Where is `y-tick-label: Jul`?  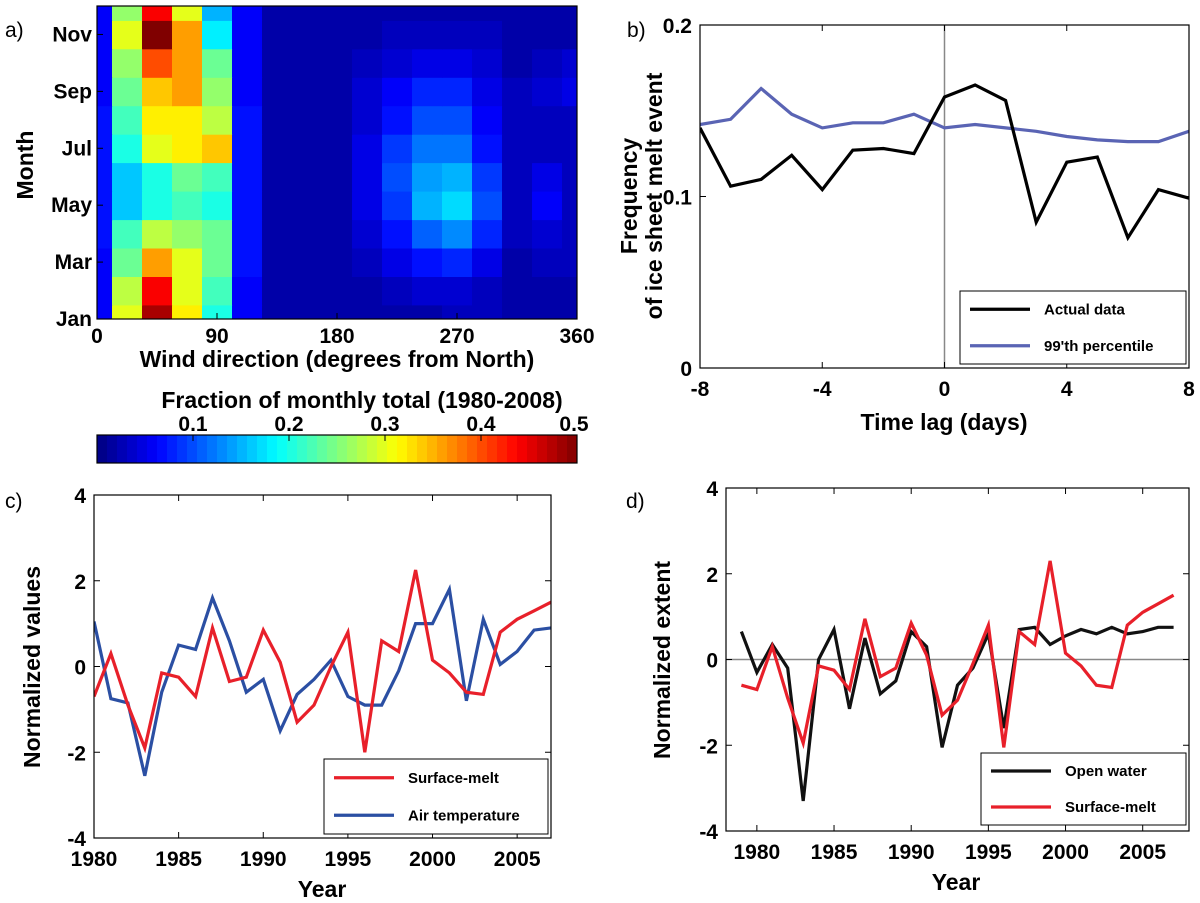
y-tick-label: Jul is located at coordinates (77, 148).